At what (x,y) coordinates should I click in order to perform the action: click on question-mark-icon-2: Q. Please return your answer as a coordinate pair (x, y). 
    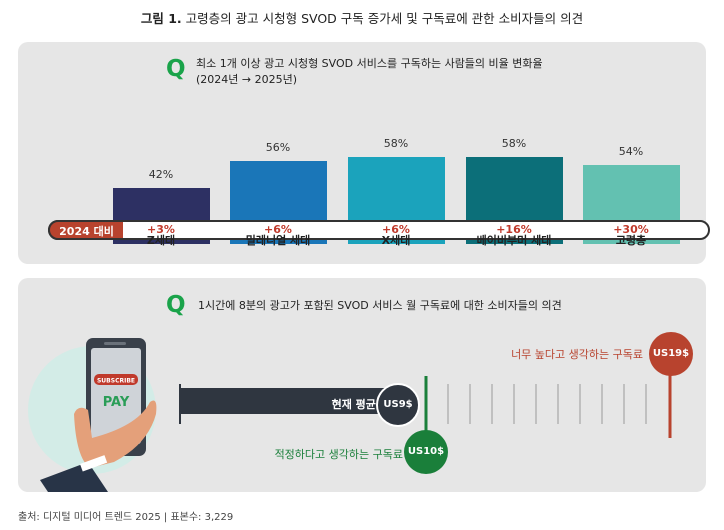
    Looking at the image, I should click on (176, 305).